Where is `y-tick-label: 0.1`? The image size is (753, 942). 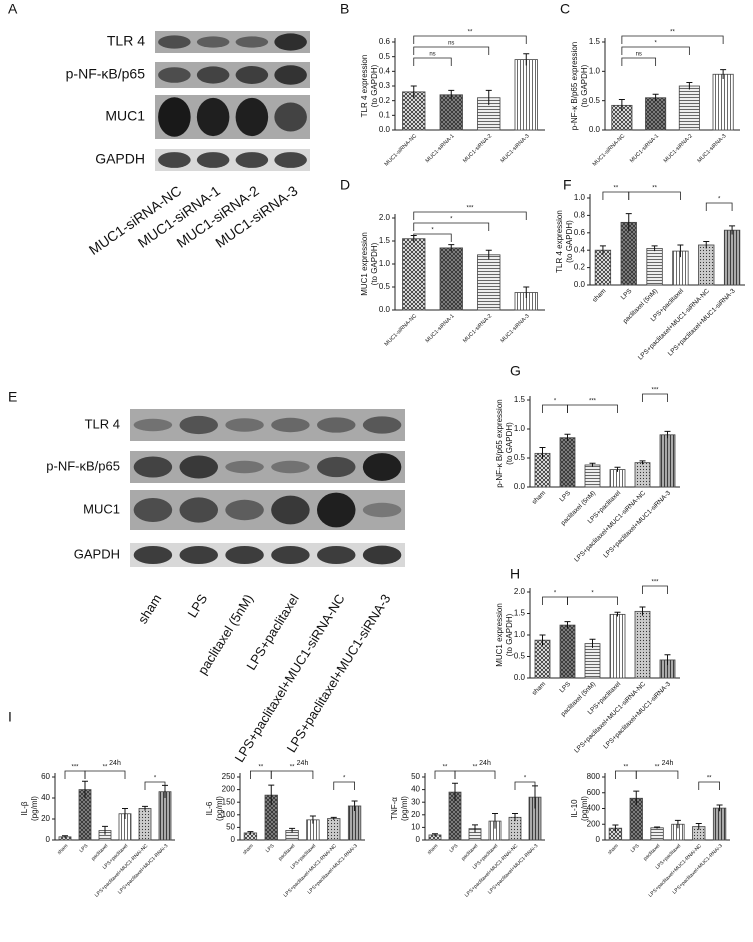
y-tick-label: 0.1 is located at coordinates (385, 114).